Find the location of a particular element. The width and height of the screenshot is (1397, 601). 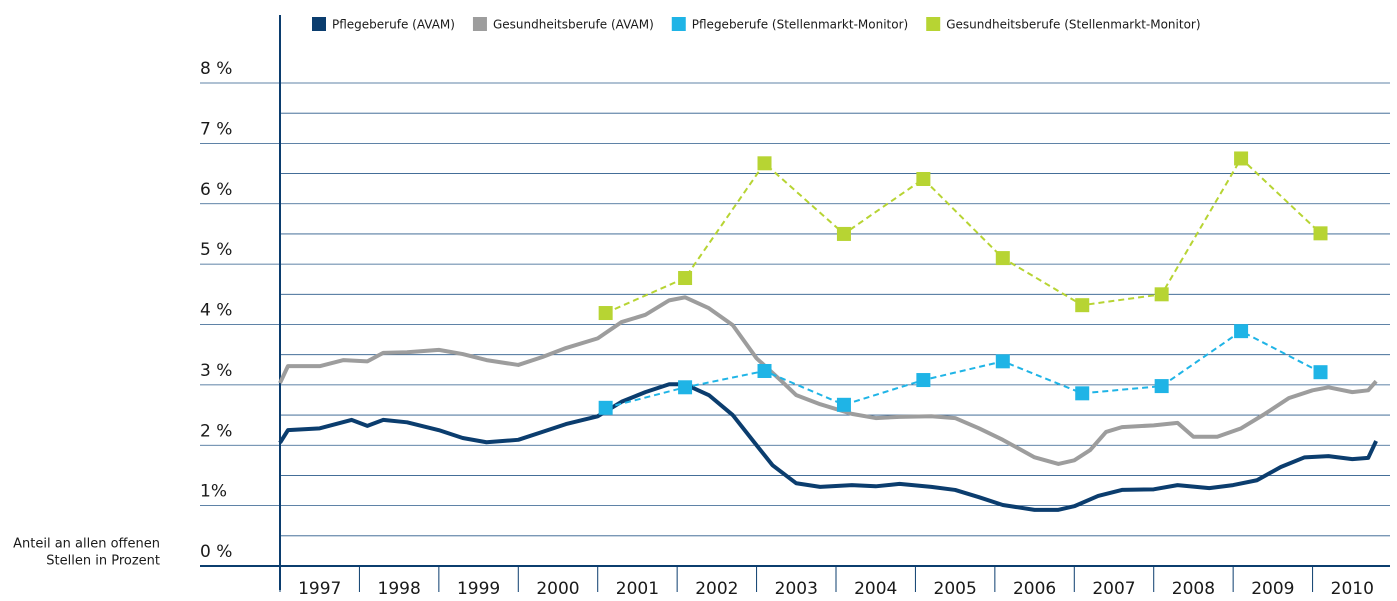

x-tick-label: 2001 is located at coordinates (637, 589).